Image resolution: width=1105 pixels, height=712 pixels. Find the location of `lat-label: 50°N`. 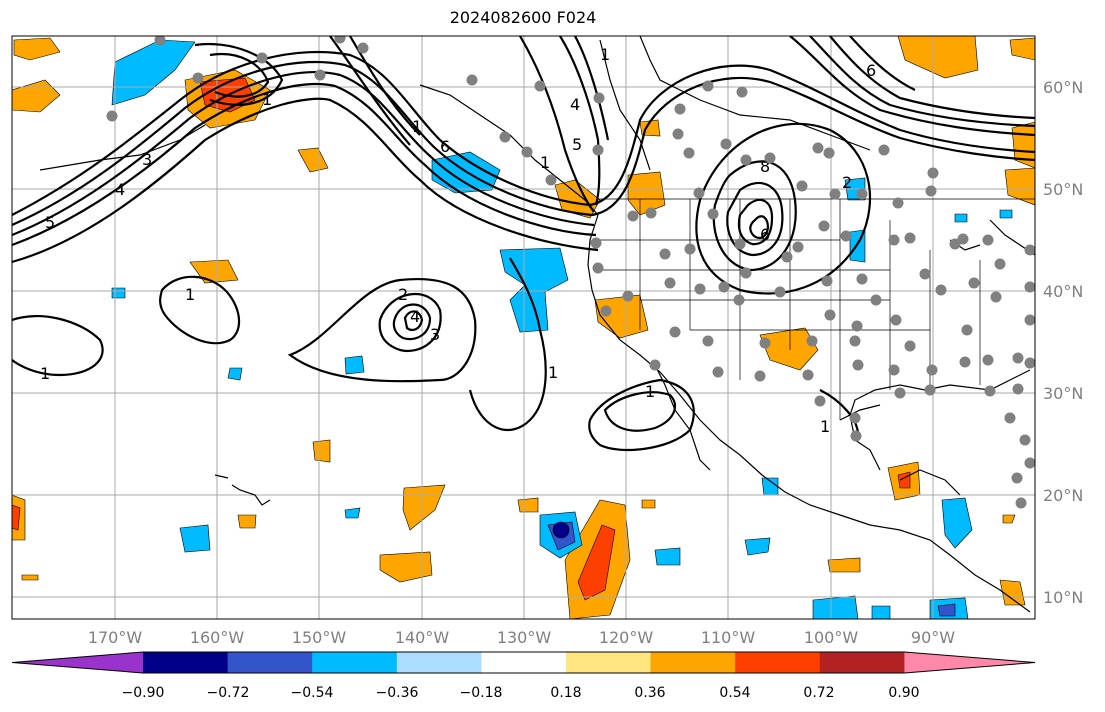

lat-label: 50°N is located at coordinates (1063, 189).